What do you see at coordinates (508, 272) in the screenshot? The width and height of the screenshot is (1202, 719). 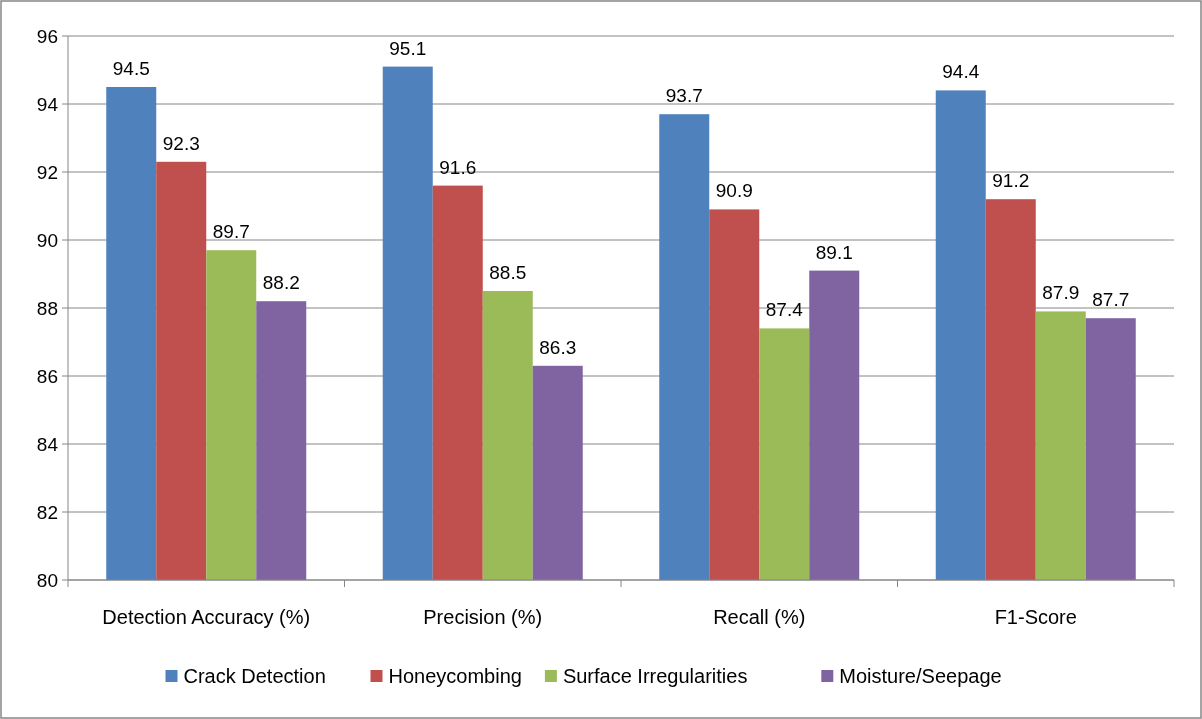 I see `data-label: 88.5` at bounding box center [508, 272].